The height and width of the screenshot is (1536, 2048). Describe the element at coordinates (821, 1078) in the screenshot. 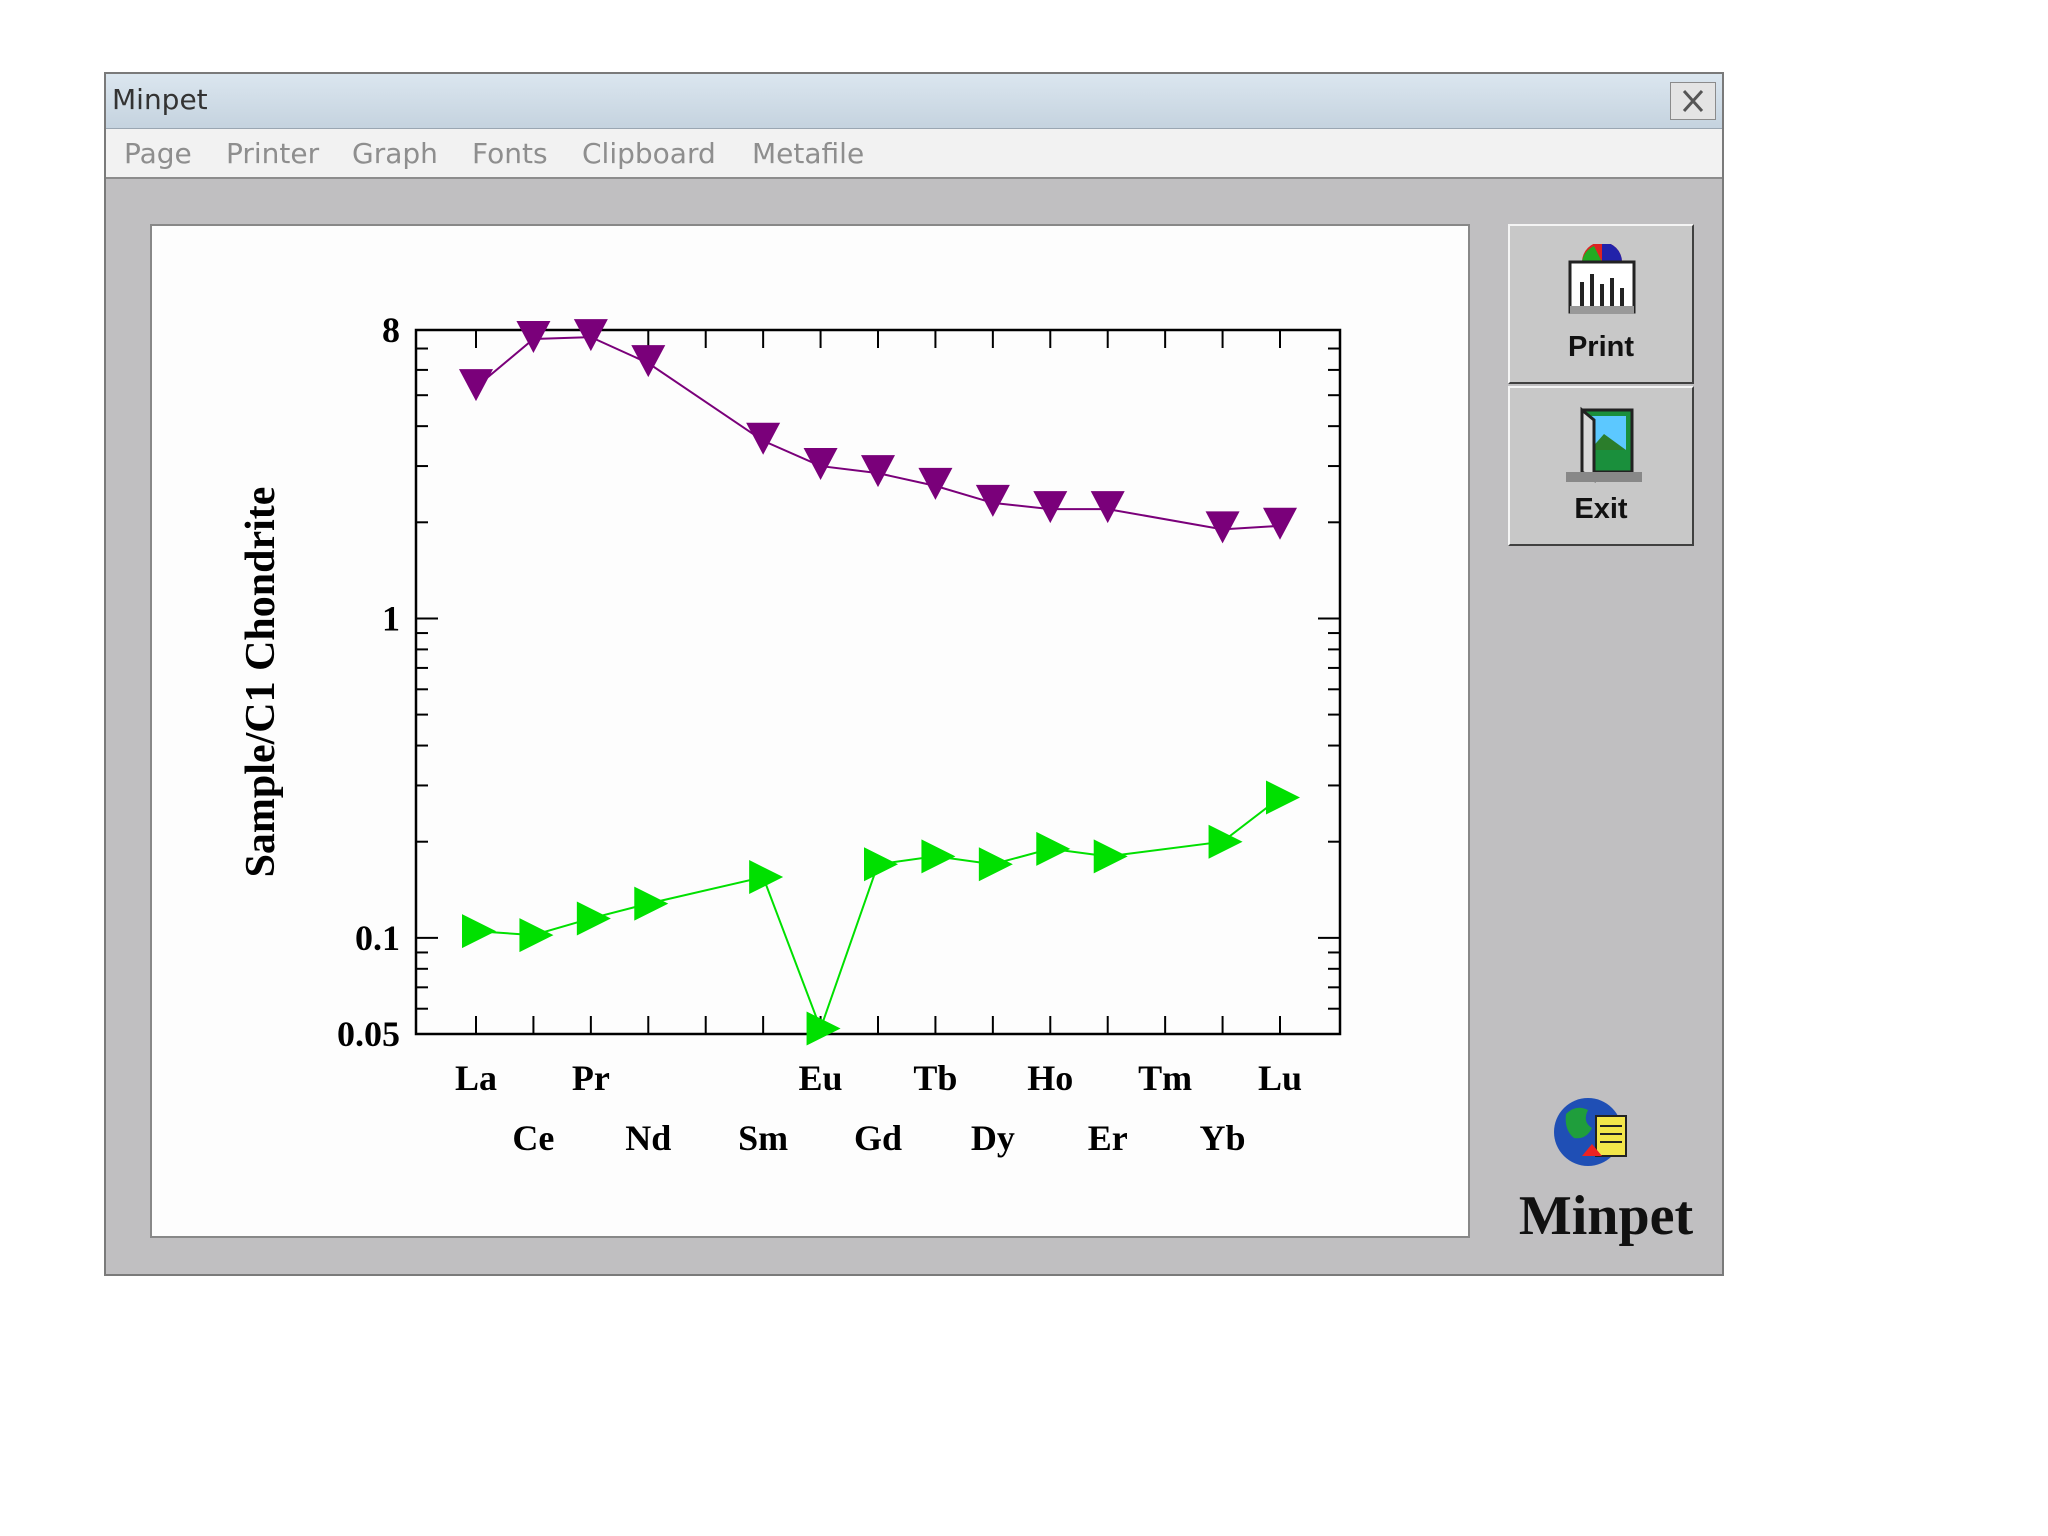

I see `x-tick-label: Eu` at that location.